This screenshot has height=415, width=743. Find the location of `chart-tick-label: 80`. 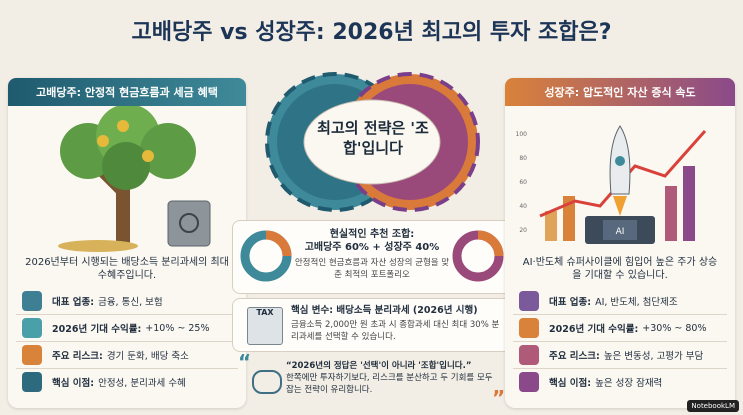

chart-tick-label: 80 is located at coordinates (523, 158).